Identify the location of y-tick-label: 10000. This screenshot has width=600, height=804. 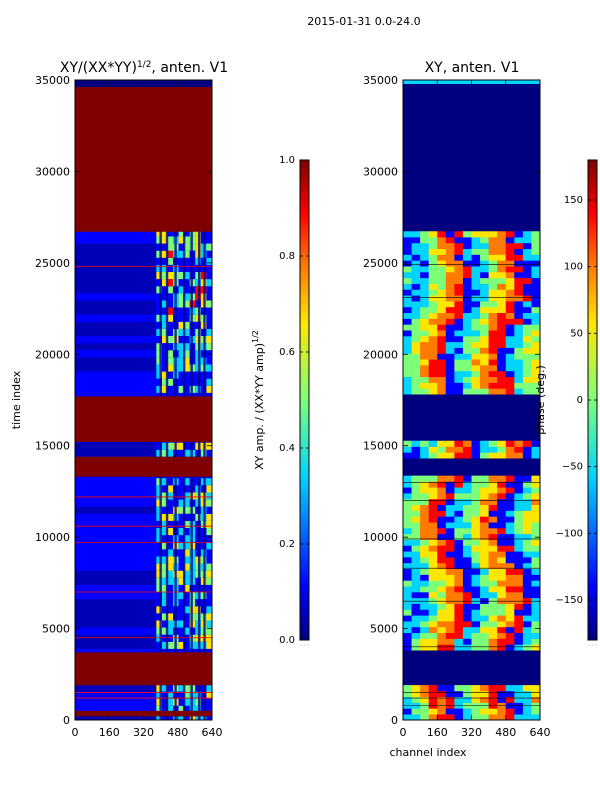
(52, 537).